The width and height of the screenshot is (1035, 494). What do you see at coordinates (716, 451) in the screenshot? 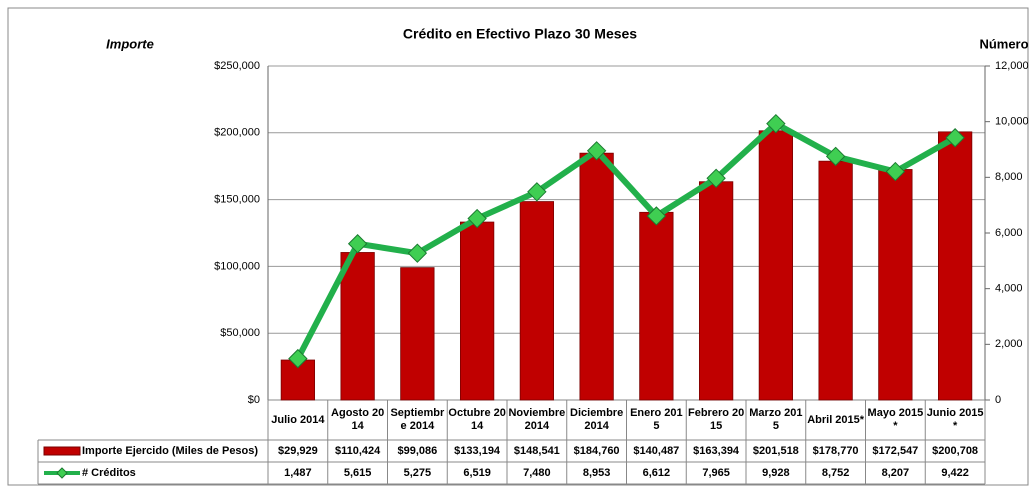
I see `table-value: $163,394` at bounding box center [716, 451].